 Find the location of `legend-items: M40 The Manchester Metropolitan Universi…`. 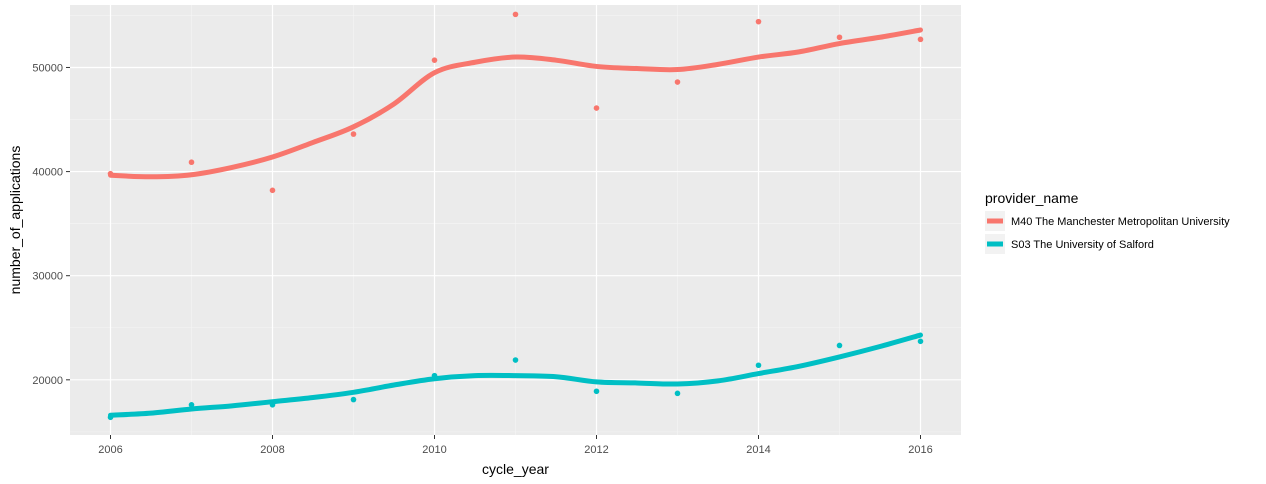

legend-items: M40 The Manchester Metropolitan Universi… is located at coordinates (1107, 232).